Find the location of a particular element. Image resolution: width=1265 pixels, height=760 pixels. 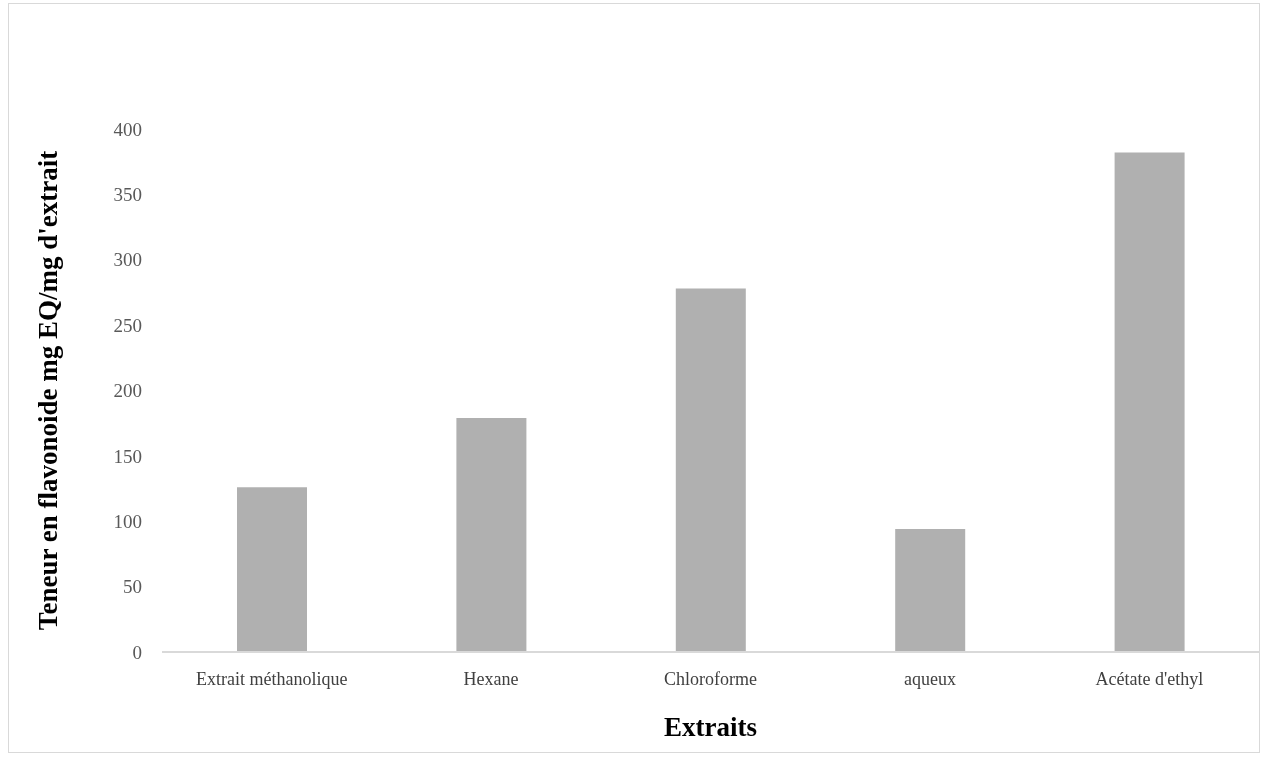

x-tick-label: Acétate d'ethyl is located at coordinates (1149, 678).